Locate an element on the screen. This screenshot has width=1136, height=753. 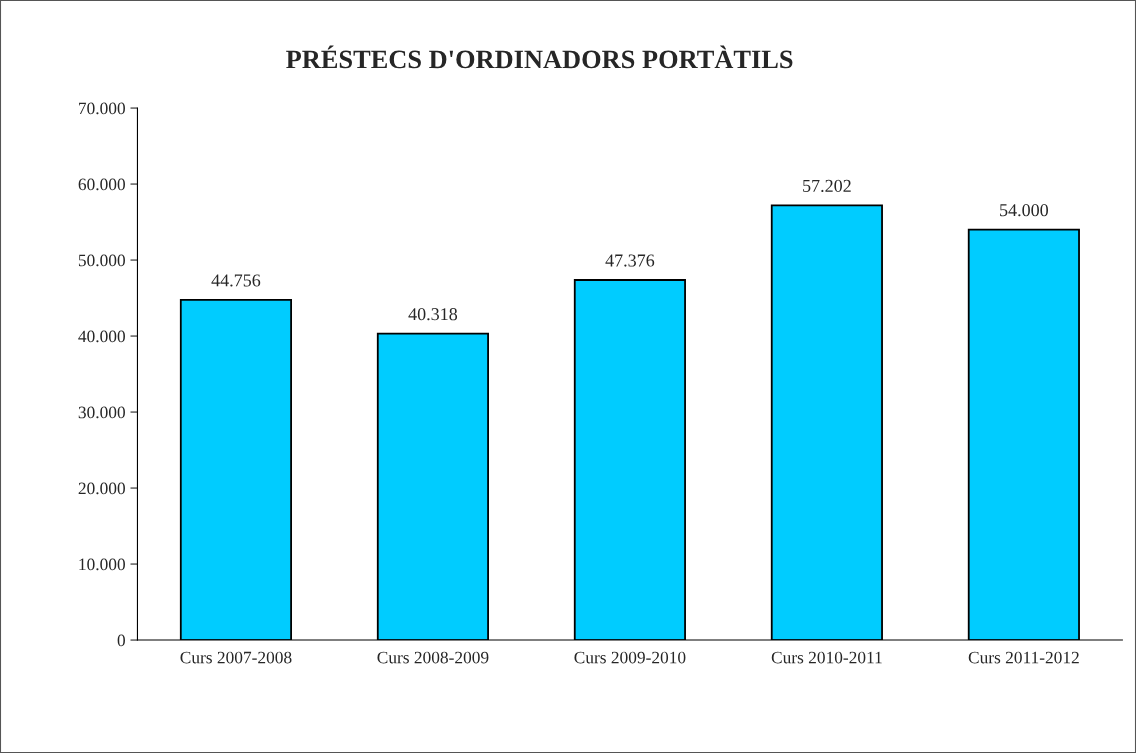
x-tick-label: Curs 2009-2010 is located at coordinates (630, 657).